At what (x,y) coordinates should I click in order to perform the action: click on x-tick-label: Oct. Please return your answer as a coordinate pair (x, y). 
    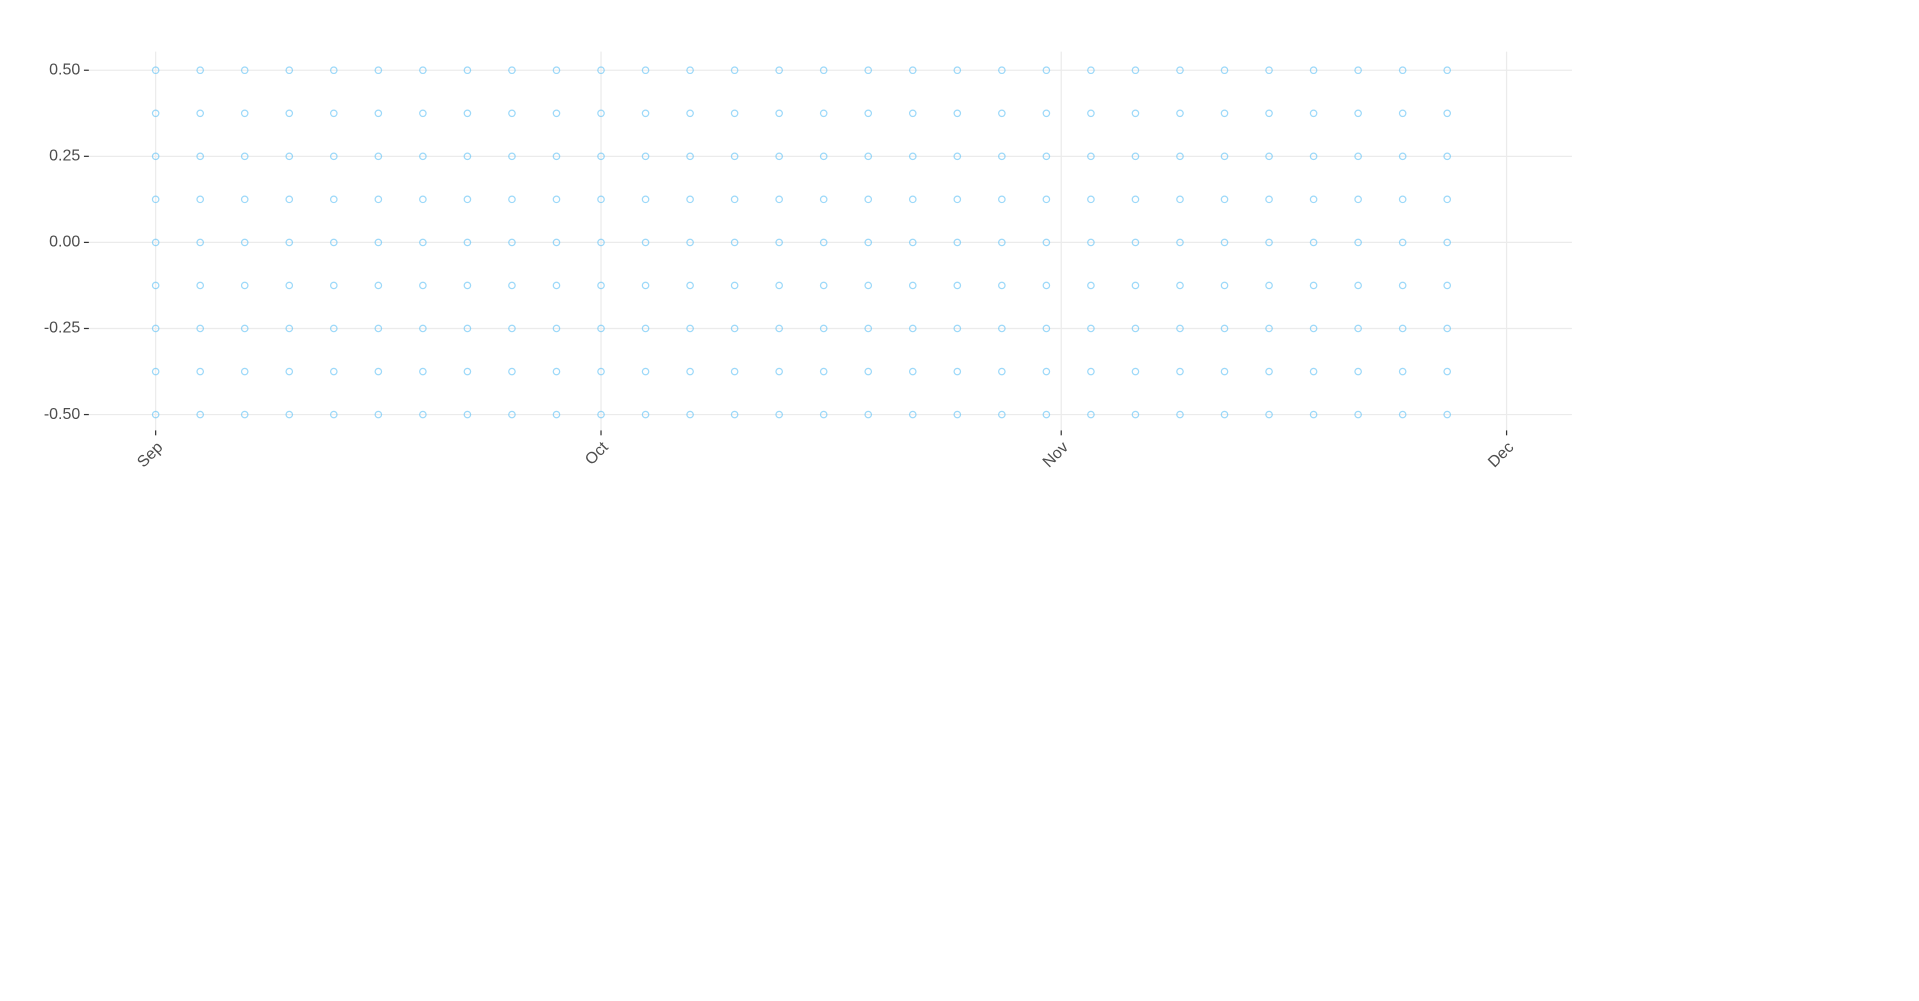
    Looking at the image, I should click on (597, 454).